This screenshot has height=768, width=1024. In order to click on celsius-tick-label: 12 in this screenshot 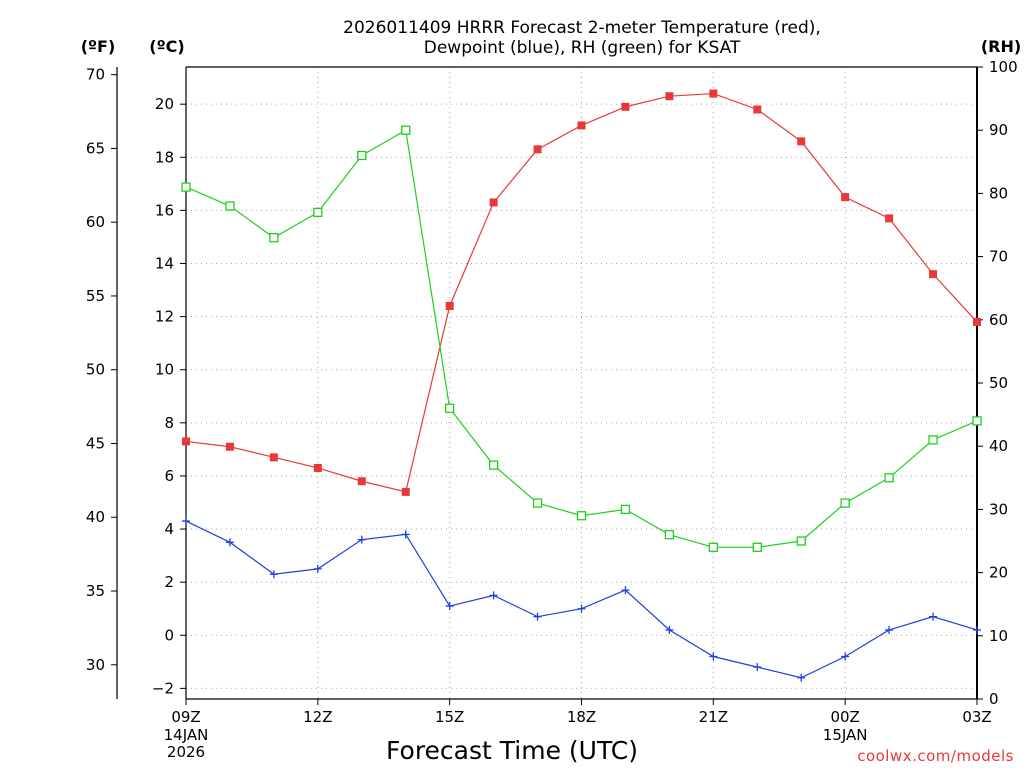, I will do `click(164, 317)`.